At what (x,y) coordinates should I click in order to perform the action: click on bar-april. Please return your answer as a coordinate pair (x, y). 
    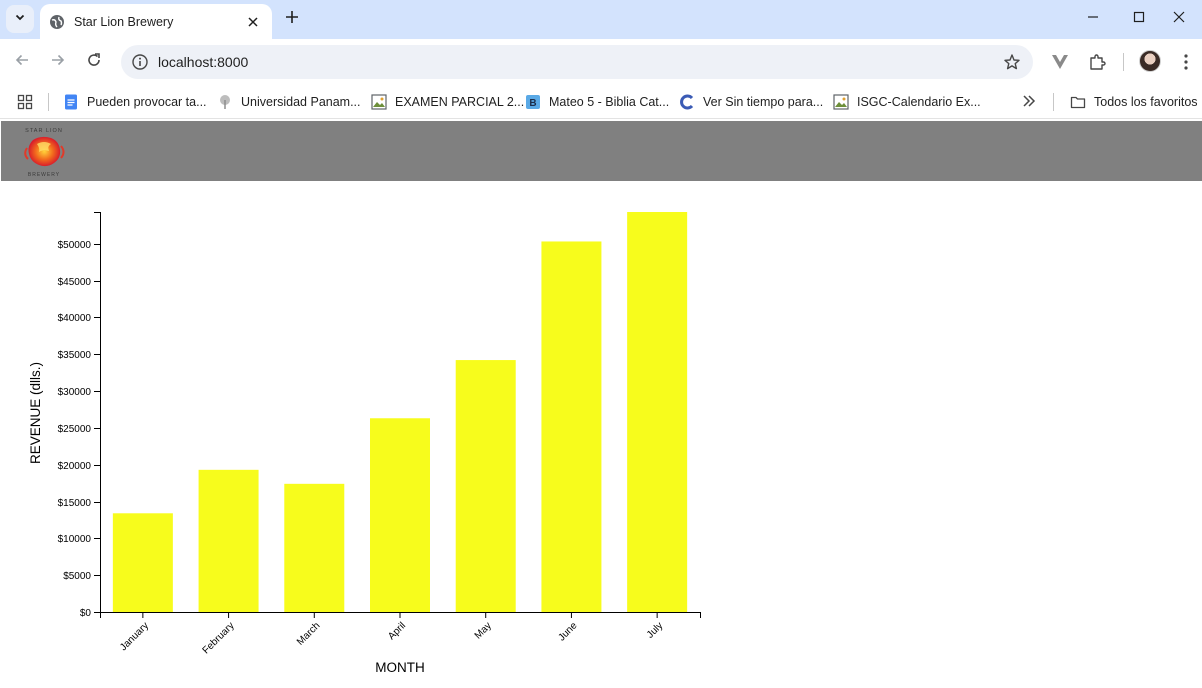
    Looking at the image, I should click on (400, 515).